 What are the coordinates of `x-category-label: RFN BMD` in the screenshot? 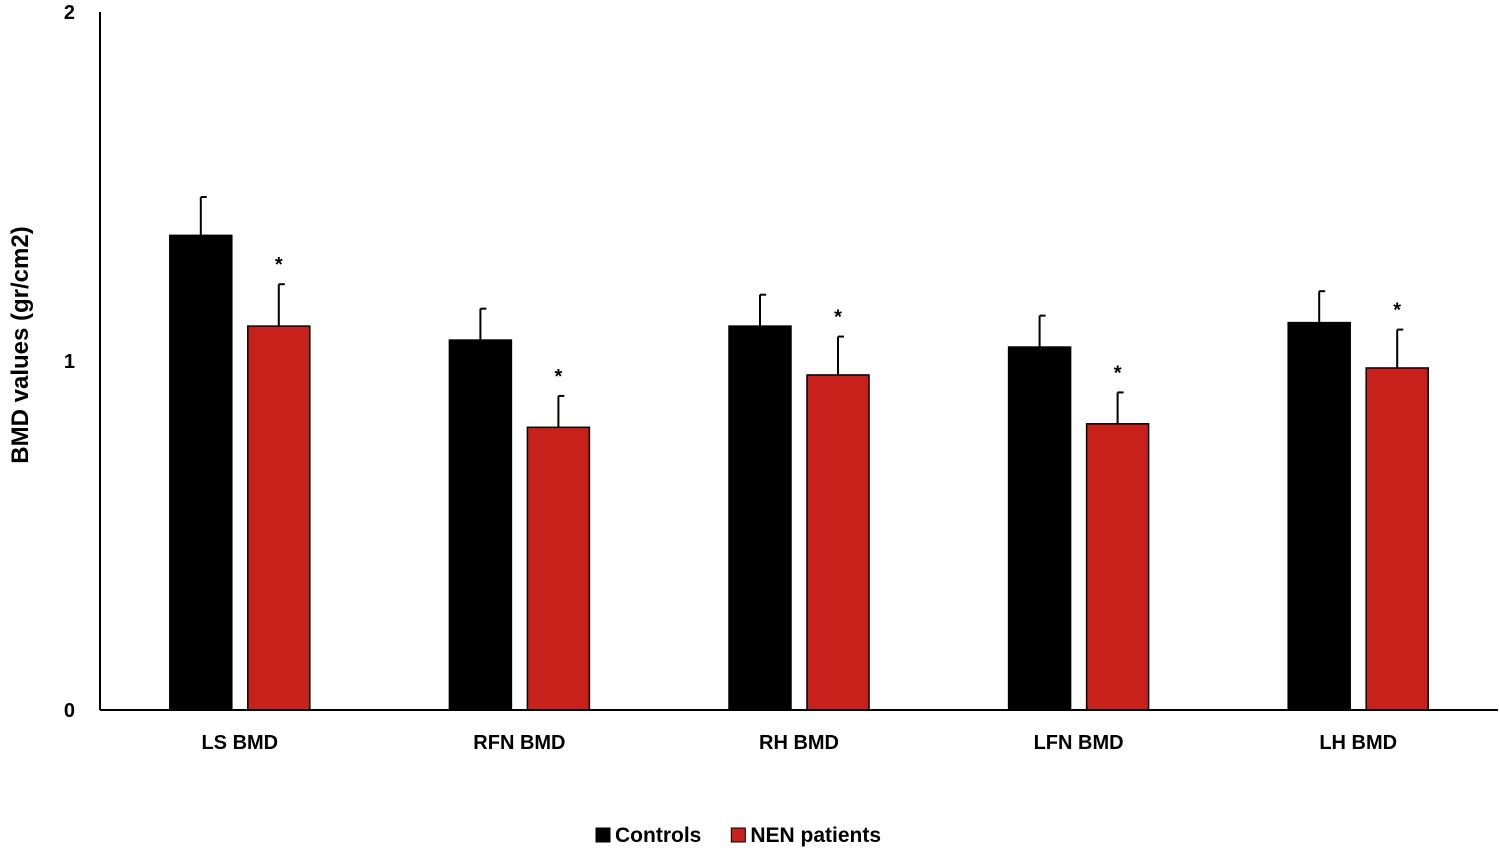 It's located at (519, 743).